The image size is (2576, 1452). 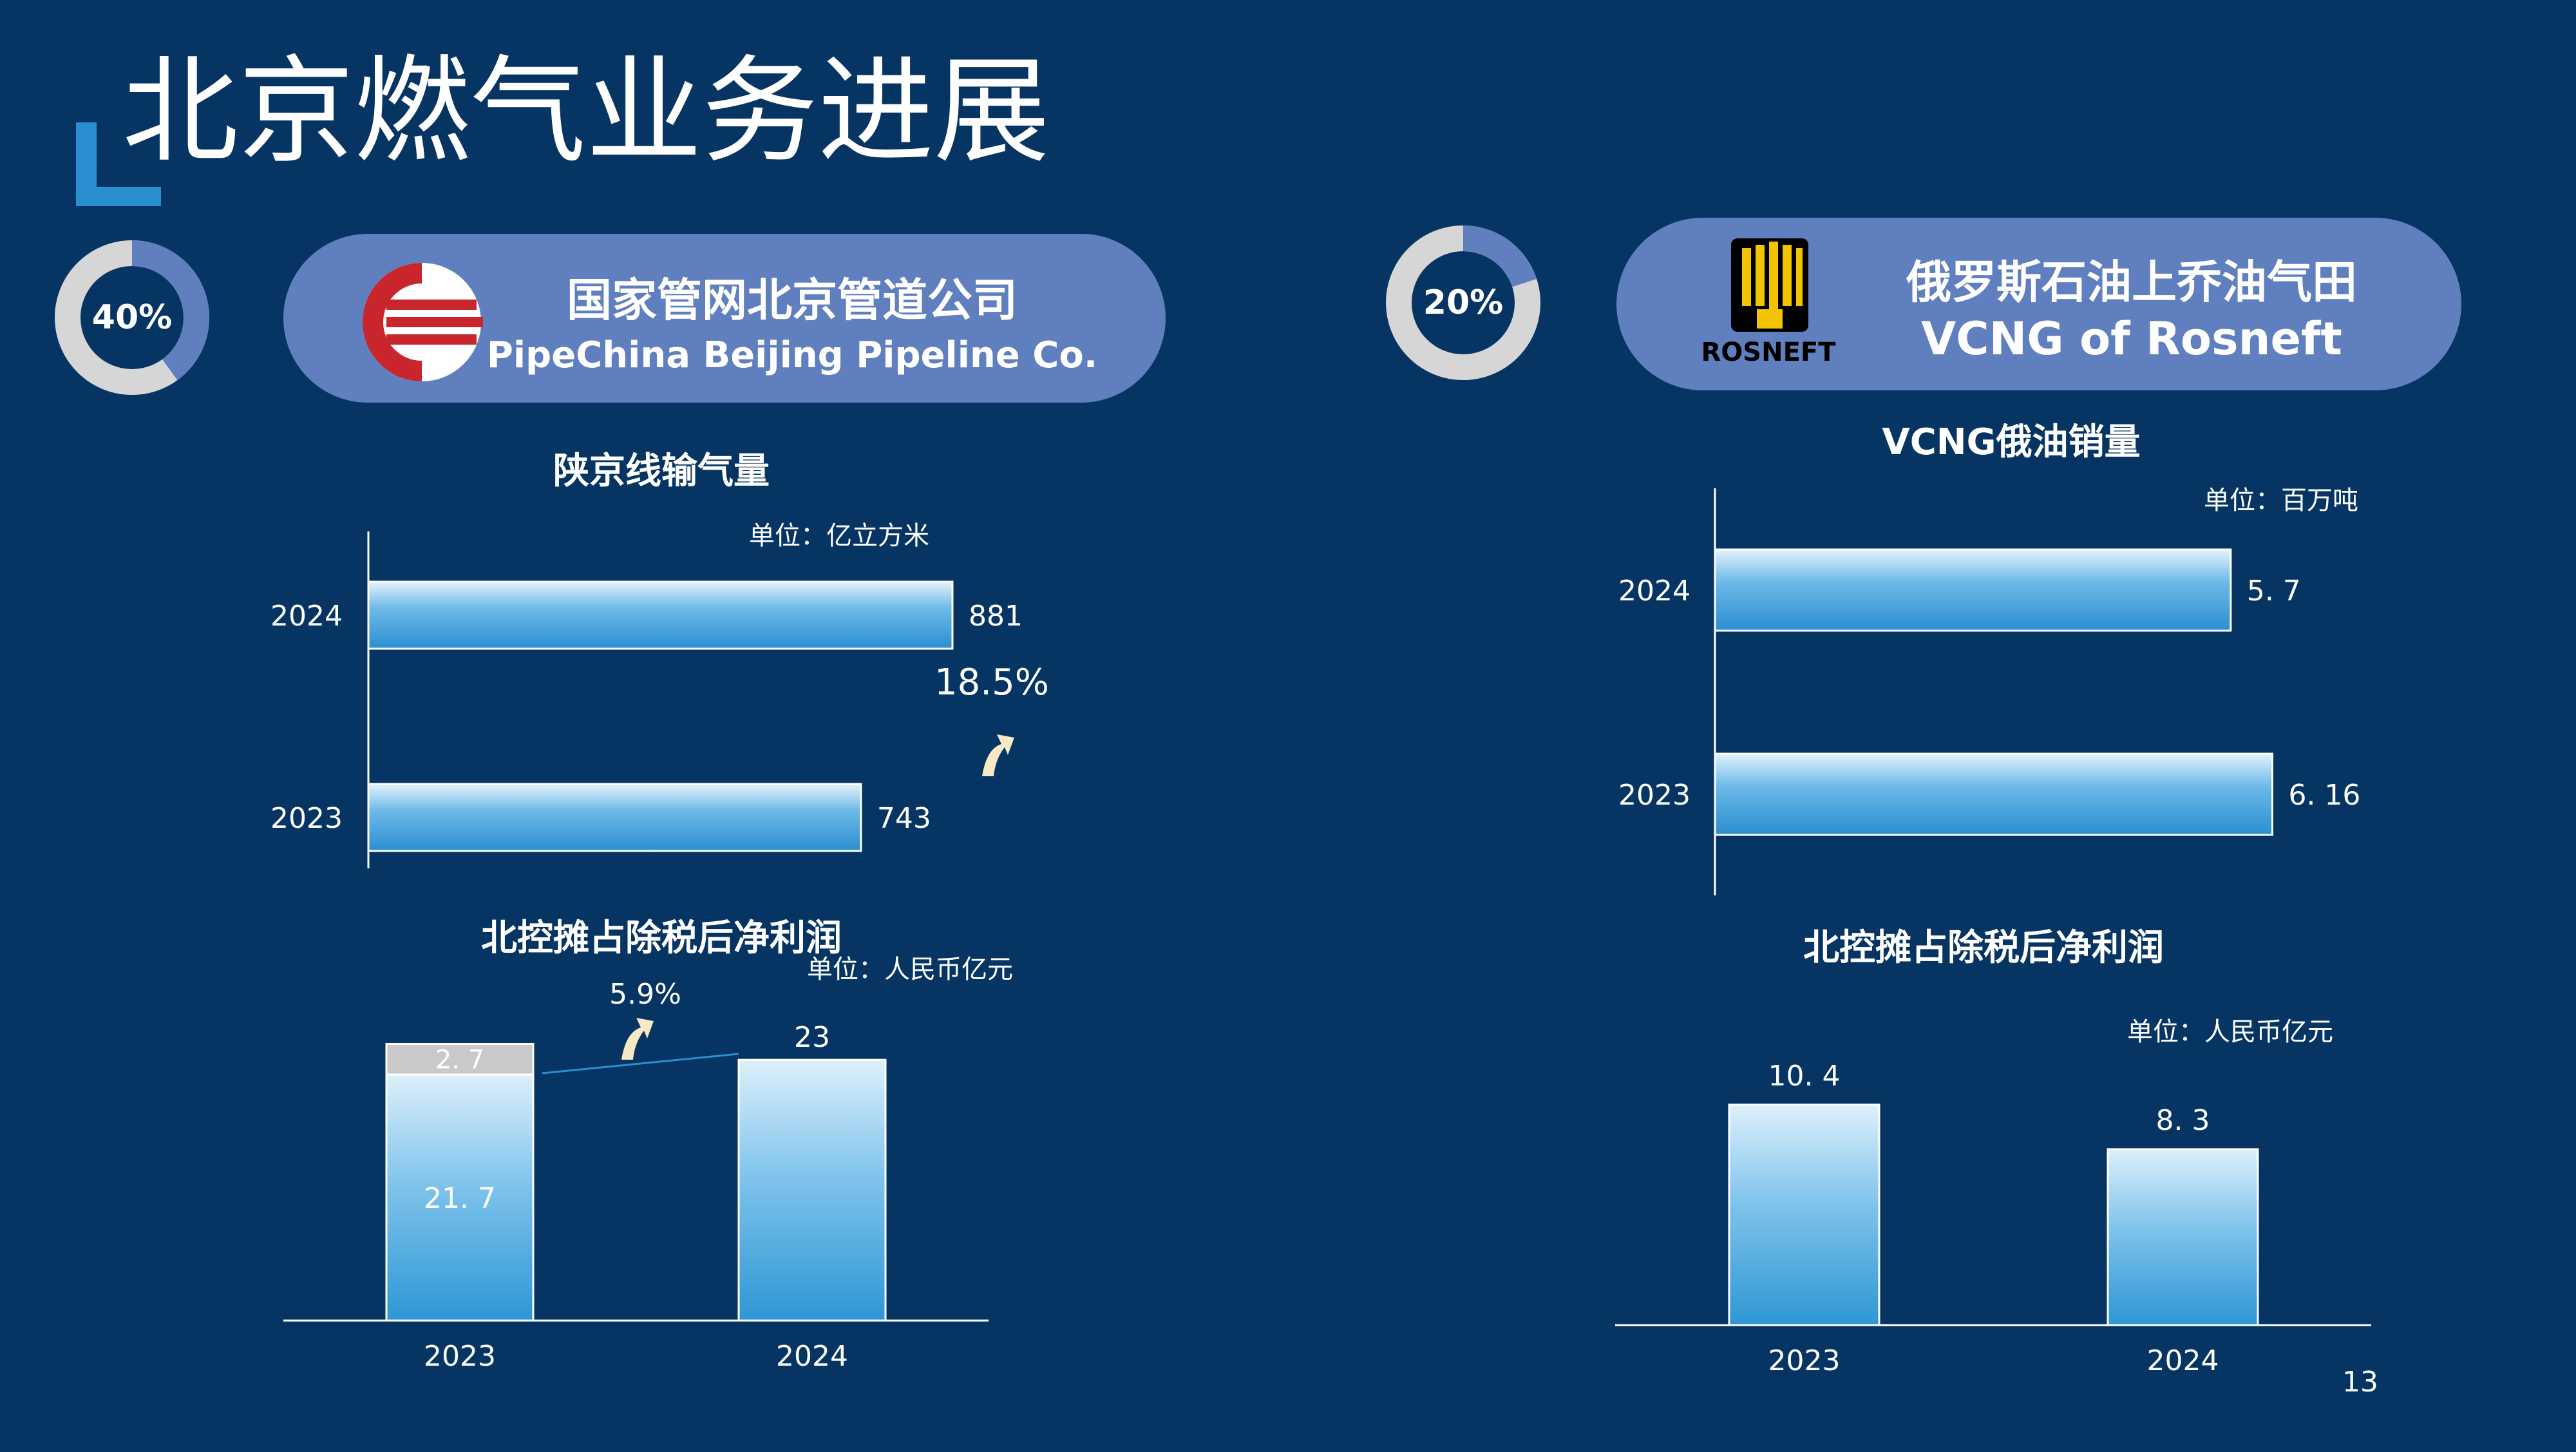 I want to click on chart1-bar-2024, so click(x=660, y=615).